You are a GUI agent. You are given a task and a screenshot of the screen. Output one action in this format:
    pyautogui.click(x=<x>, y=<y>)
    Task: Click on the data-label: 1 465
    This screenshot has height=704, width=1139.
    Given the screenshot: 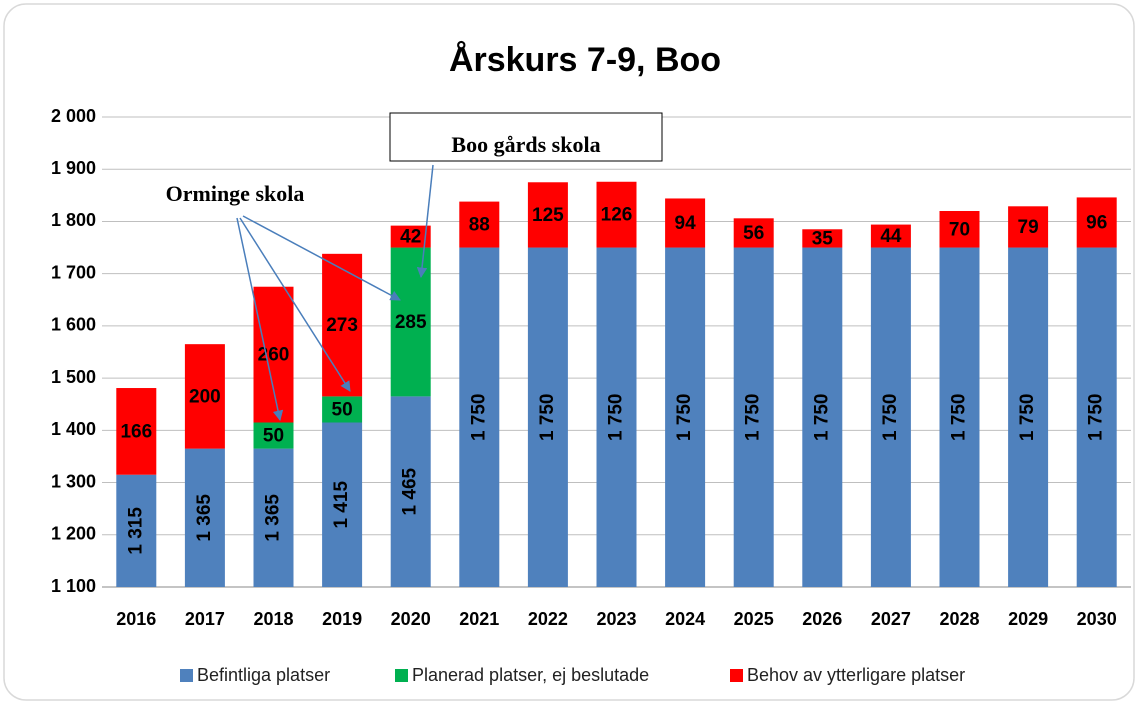 What is the action you would take?
    pyautogui.click(x=410, y=491)
    